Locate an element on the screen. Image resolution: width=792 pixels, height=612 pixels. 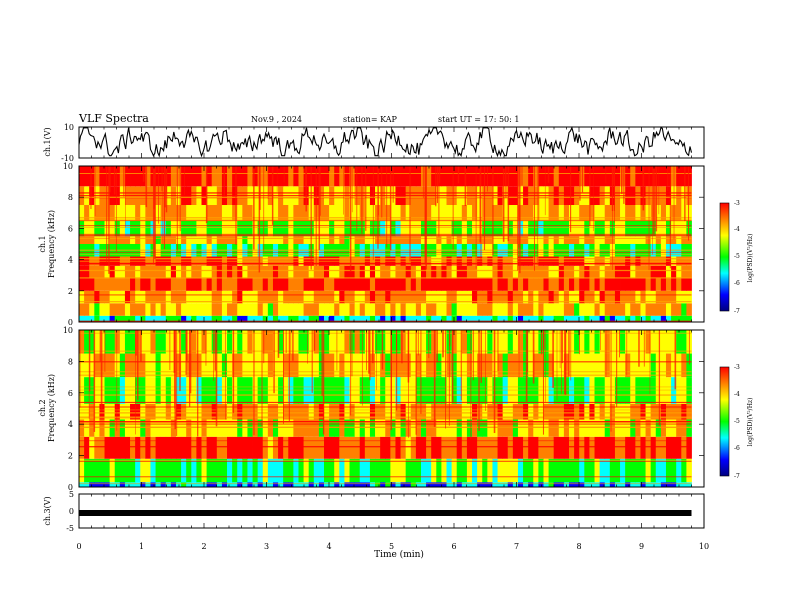
time-tick-label: 10 is located at coordinates (704, 546).